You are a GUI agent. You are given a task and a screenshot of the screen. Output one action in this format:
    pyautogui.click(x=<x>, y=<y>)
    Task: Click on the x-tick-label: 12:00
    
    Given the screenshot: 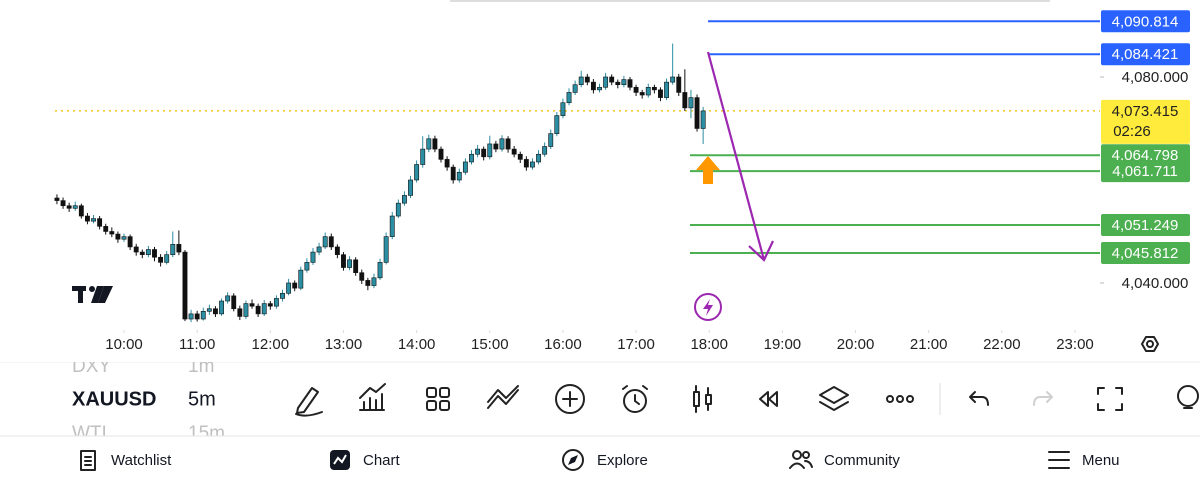 What is the action you would take?
    pyautogui.click(x=271, y=344)
    